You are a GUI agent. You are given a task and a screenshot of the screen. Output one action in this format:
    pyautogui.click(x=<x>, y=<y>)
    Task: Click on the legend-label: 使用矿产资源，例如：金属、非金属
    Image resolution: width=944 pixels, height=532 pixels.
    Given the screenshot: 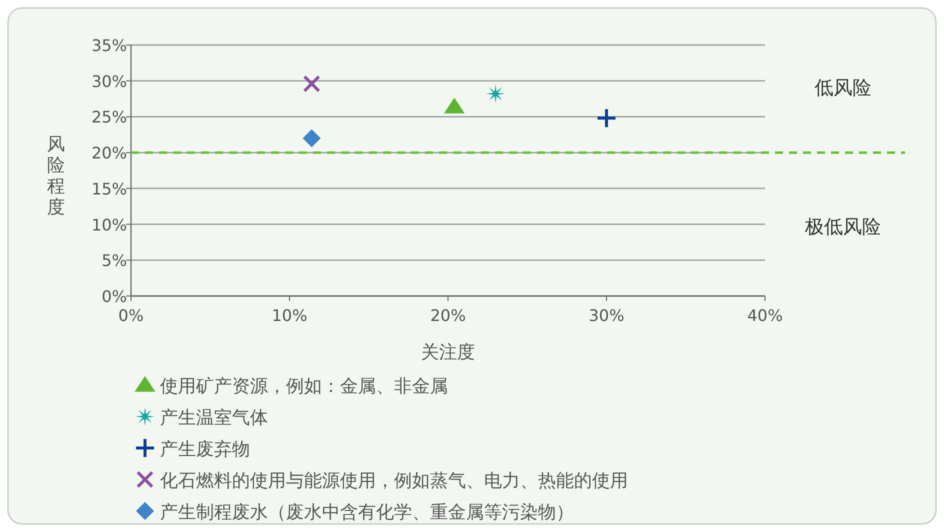 What is the action you would take?
    pyautogui.click(x=304, y=386)
    